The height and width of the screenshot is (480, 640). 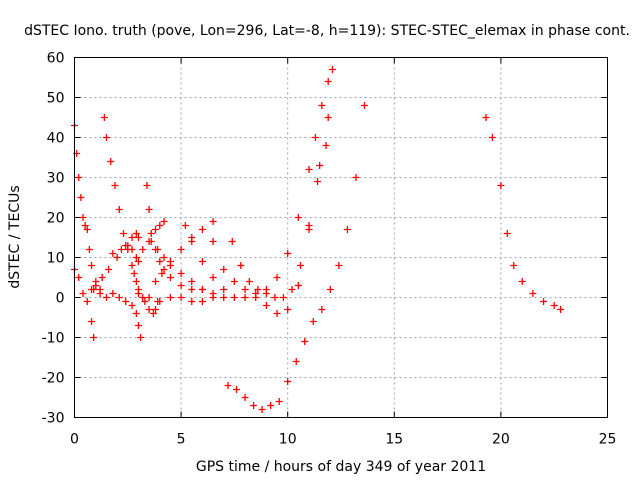 What do you see at coordinates (56, 179) in the screenshot?
I see `y-tick-label: 30` at bounding box center [56, 179].